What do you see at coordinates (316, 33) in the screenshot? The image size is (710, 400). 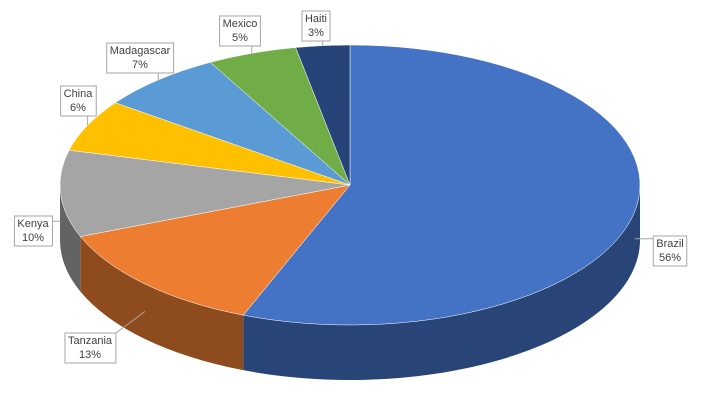 I see `value-label: 3%` at bounding box center [316, 33].